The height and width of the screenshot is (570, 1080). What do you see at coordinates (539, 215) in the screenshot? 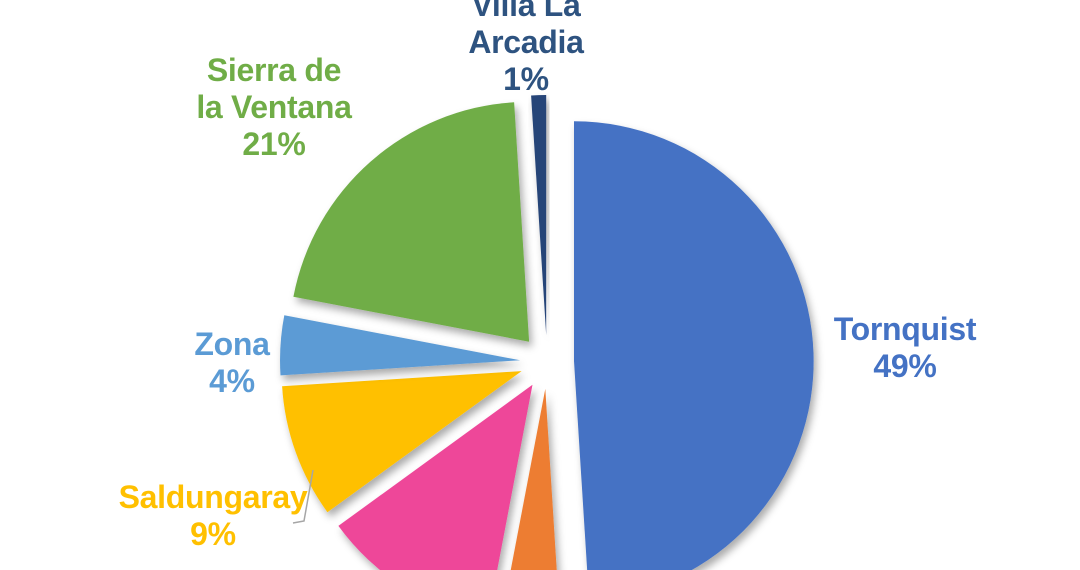
I see `pie-slice-villa-la-arcadia` at bounding box center [539, 215].